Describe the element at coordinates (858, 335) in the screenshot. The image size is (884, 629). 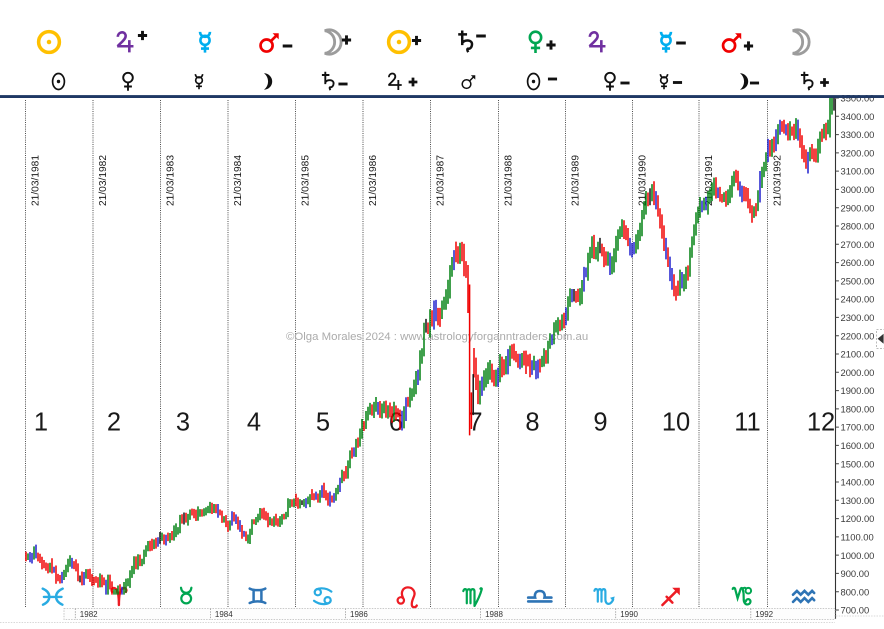
I see `svg-text: 2200.00` at that location.